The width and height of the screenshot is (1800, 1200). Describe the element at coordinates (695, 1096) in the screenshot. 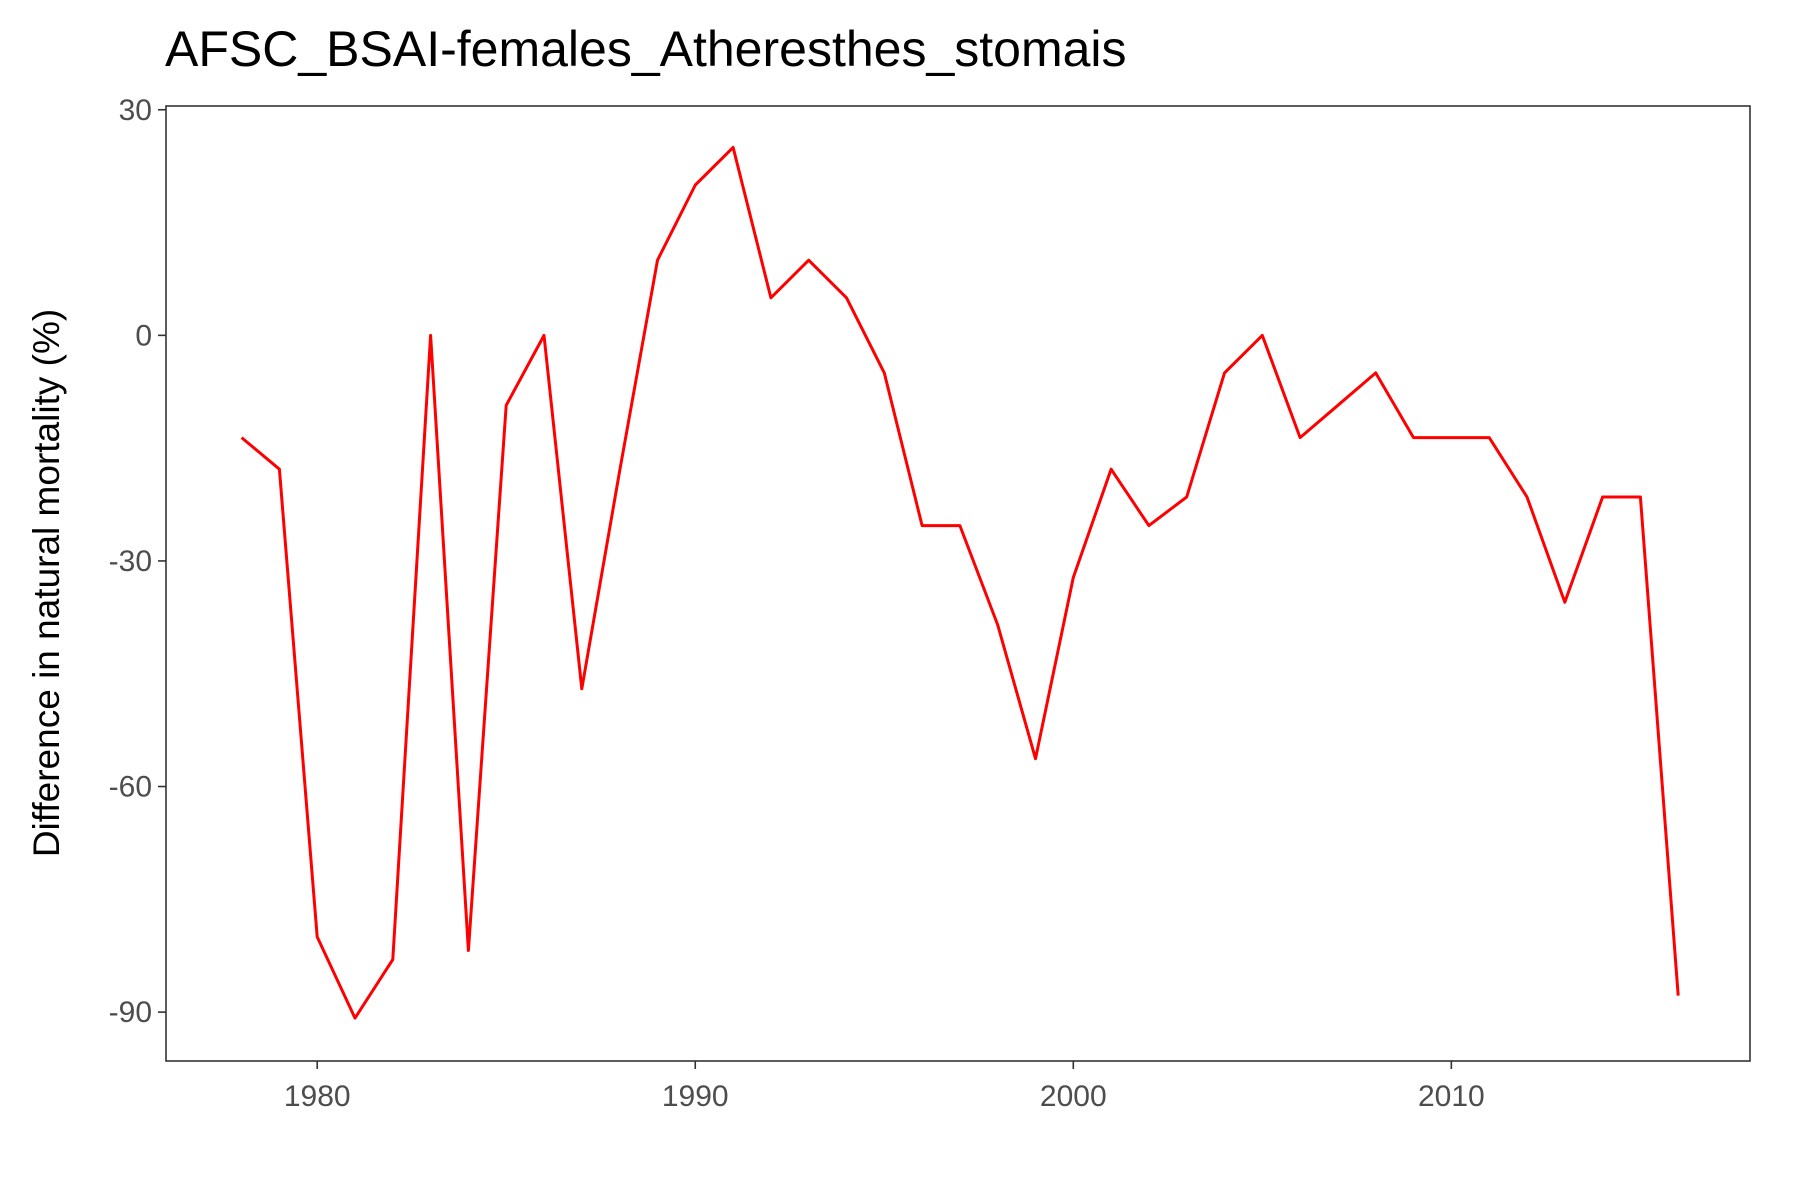

I see `x-tick-label: 1990` at that location.